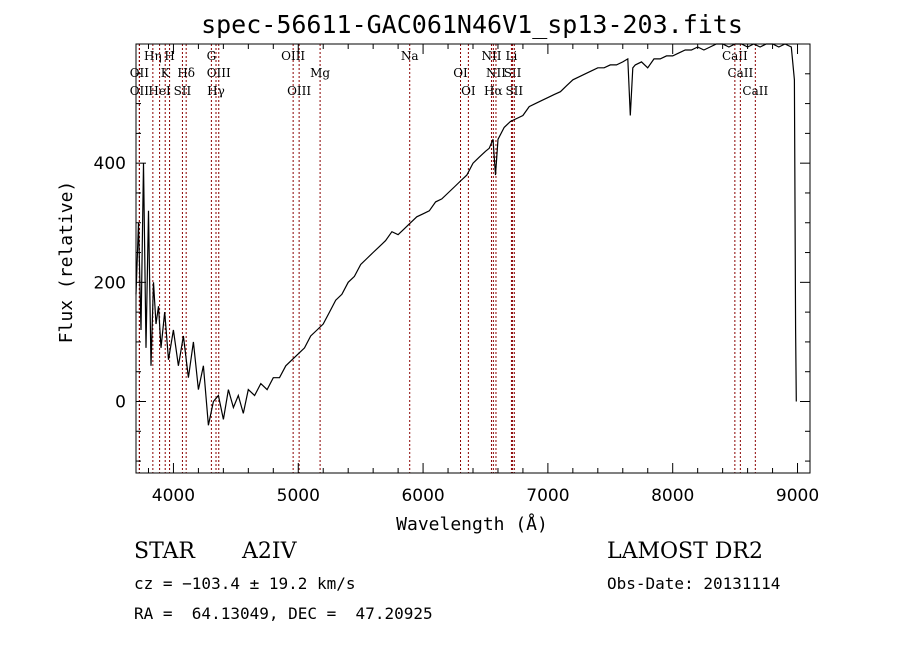 The width and height of the screenshot is (900, 649). Describe the element at coordinates (320, 73) in the screenshot. I see `spectral-line-label: Mg` at that location.